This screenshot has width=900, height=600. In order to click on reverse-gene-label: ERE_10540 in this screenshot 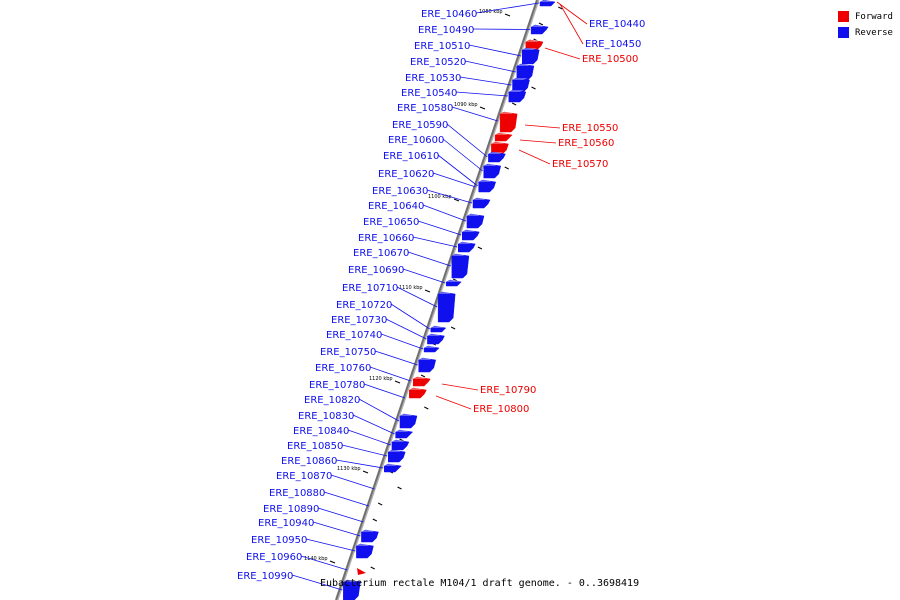, I will do `click(429, 93)`.